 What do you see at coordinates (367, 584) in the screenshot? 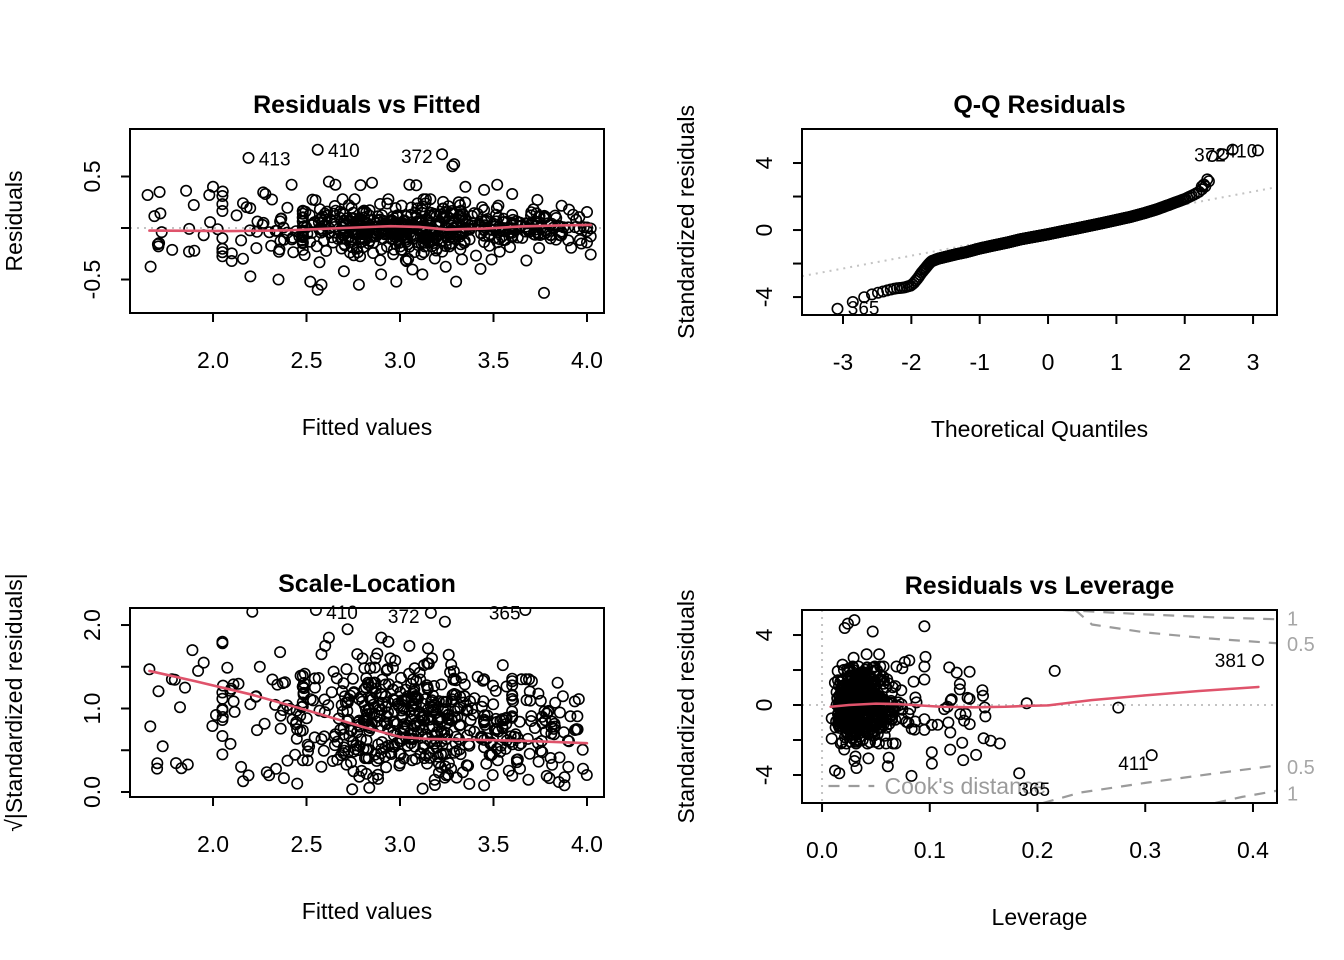
I see `panel-title: Scale-Location` at bounding box center [367, 584].